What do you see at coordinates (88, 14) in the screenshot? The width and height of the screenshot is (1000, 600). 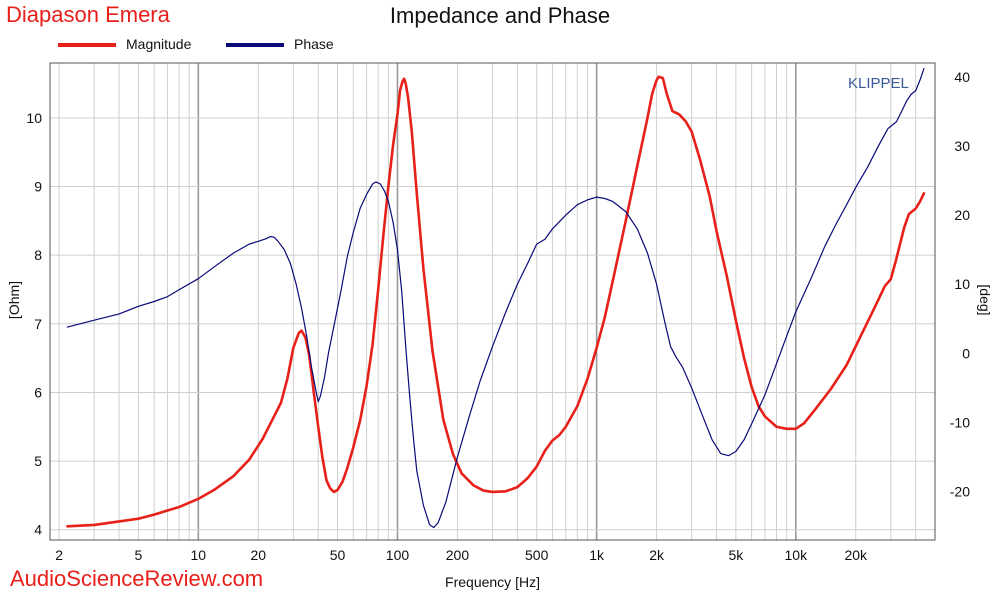 I see `product-name: Diapason Emera` at bounding box center [88, 14].